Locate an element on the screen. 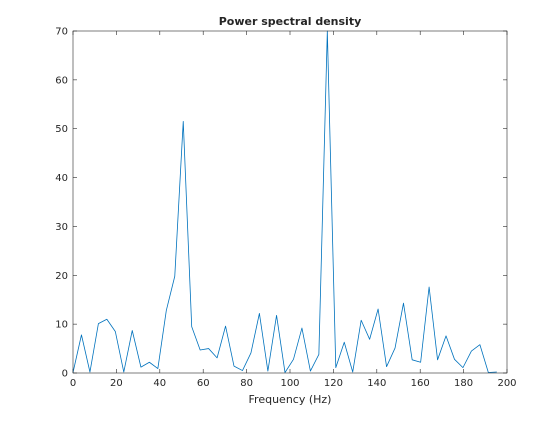 This screenshot has width=560, height=424. chart-title: Power spectral density is located at coordinates (290, 21).